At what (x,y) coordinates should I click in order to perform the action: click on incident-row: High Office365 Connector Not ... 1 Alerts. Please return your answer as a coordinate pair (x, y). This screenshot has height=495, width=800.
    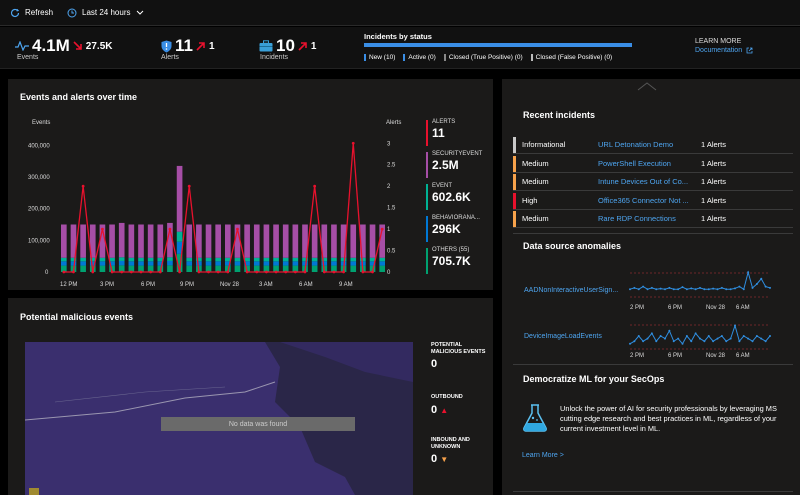
    Looking at the image, I should click on (653, 201).